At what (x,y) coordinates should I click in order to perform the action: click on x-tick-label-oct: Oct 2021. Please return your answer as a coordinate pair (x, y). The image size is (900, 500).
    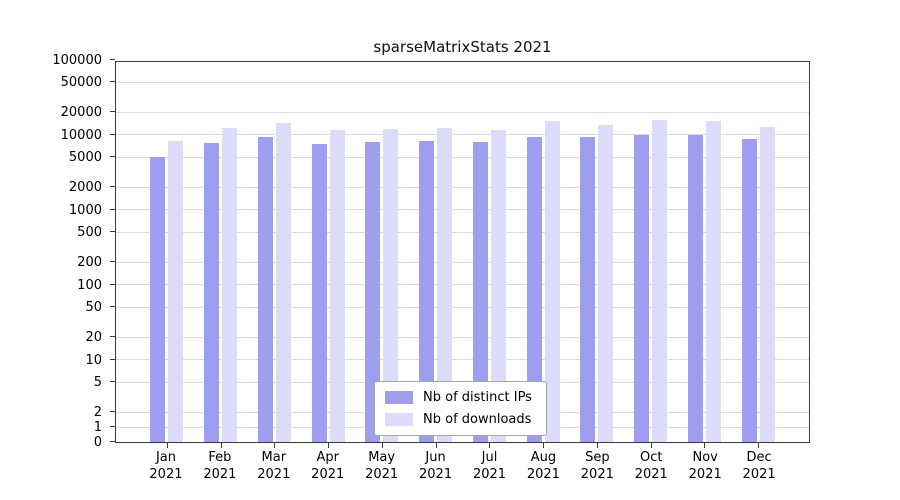
    Looking at the image, I should click on (651, 466).